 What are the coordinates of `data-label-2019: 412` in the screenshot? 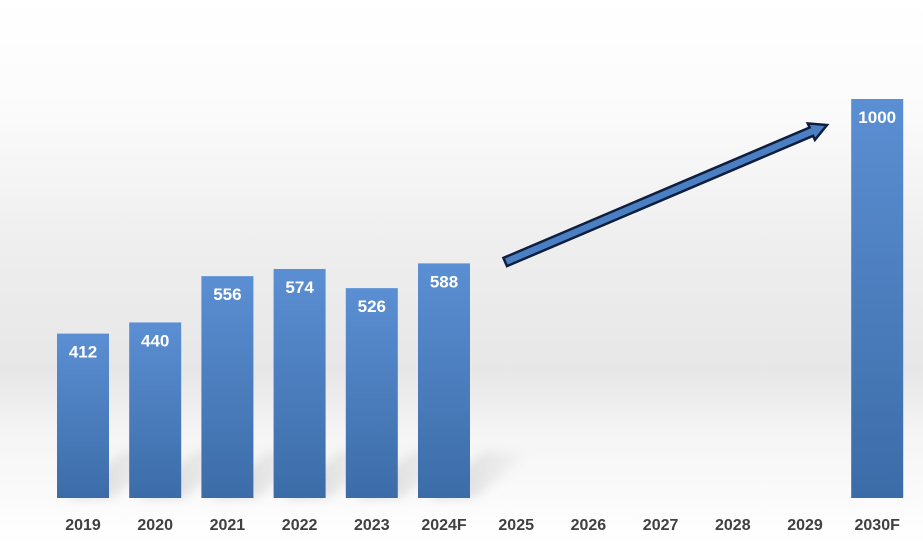 It's located at (83, 352).